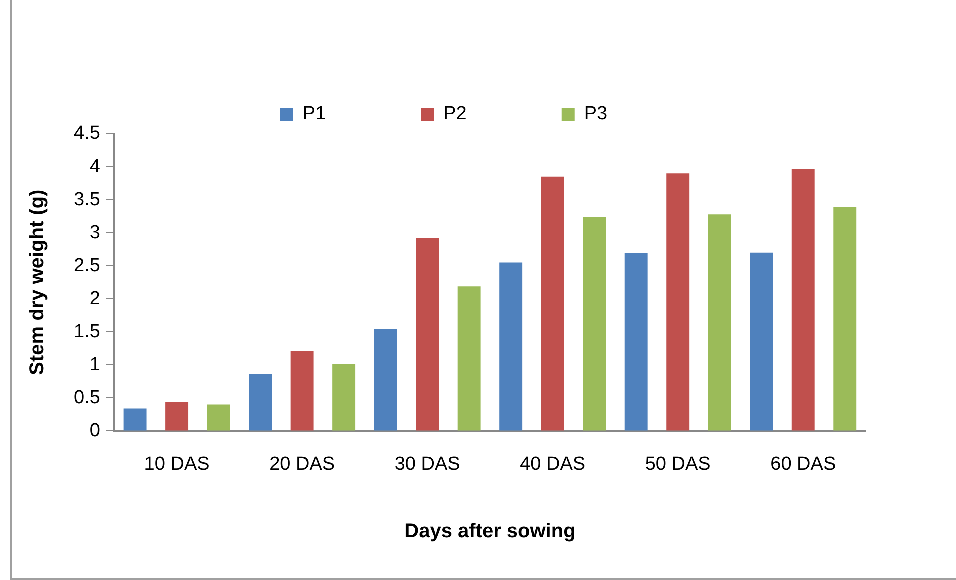 The height and width of the screenshot is (580, 956). Describe the element at coordinates (37, 283) in the screenshot. I see `y-axis-title: Stem dry weight (g)` at that location.